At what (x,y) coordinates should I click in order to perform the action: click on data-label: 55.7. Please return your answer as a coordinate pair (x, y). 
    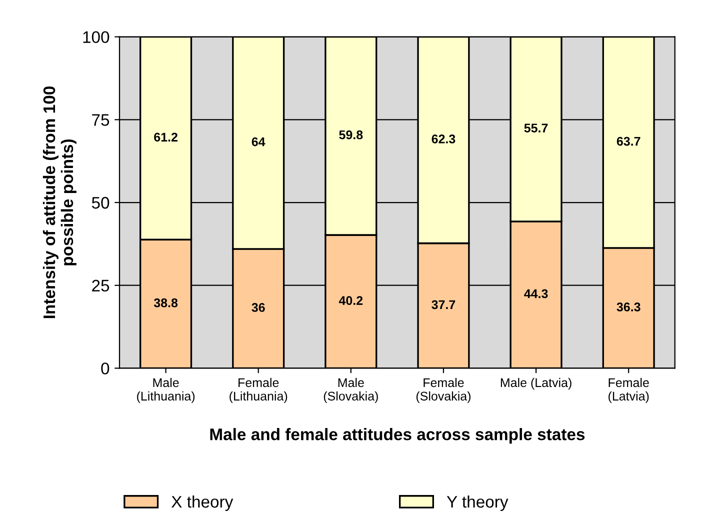
    Looking at the image, I should click on (536, 128).